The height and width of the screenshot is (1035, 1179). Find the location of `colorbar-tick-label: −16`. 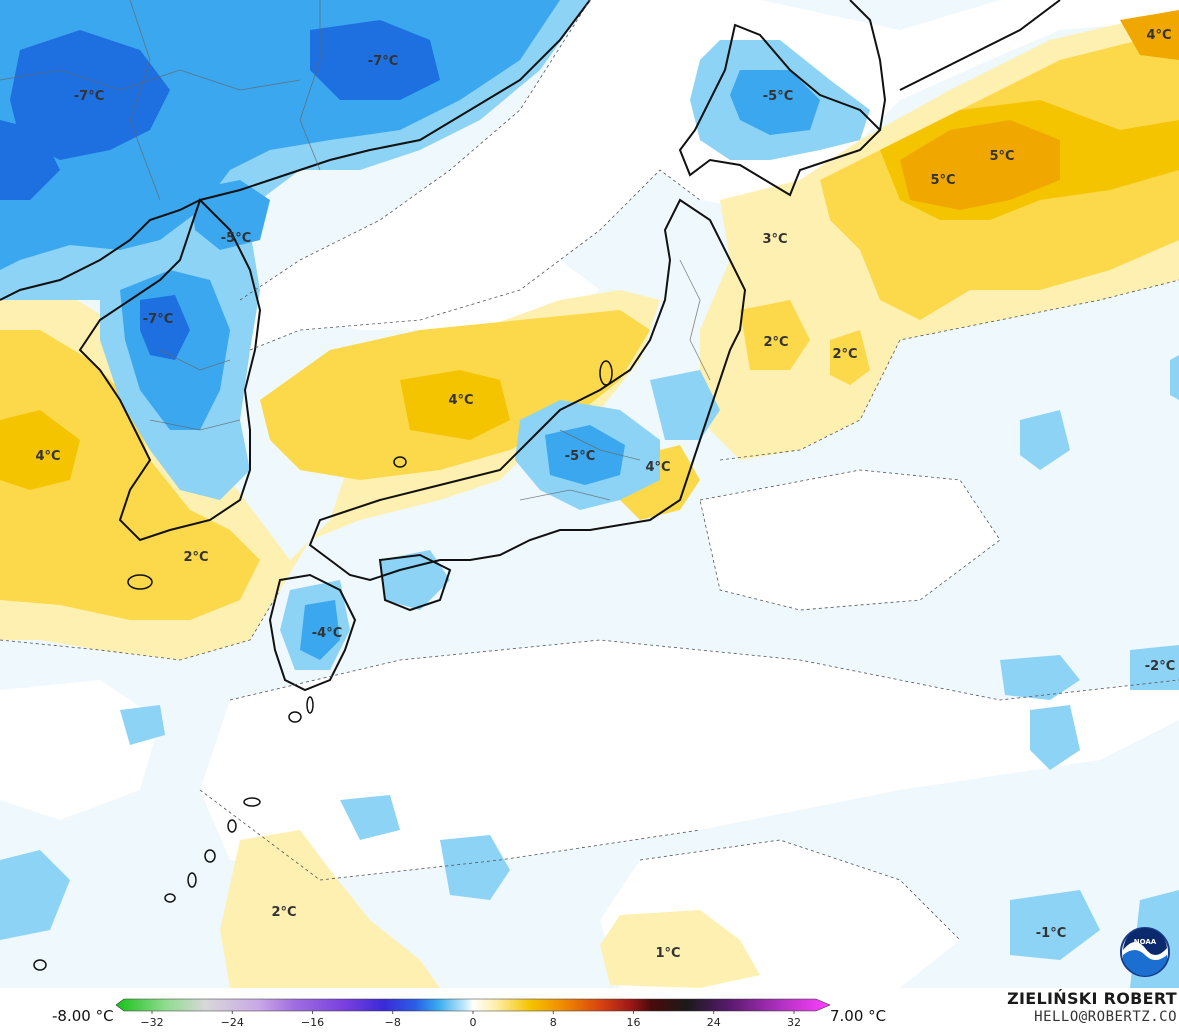

colorbar-tick-label: −16 is located at coordinates (312, 1022).